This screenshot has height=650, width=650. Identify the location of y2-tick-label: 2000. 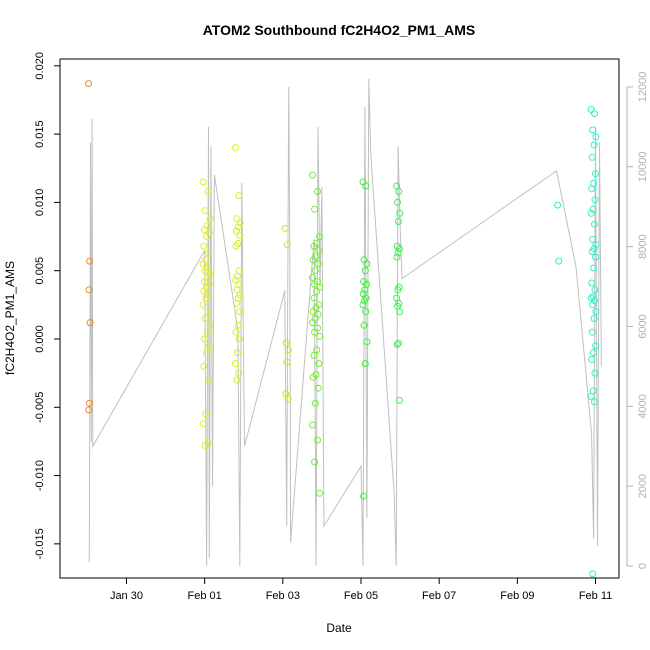
(643, 486).